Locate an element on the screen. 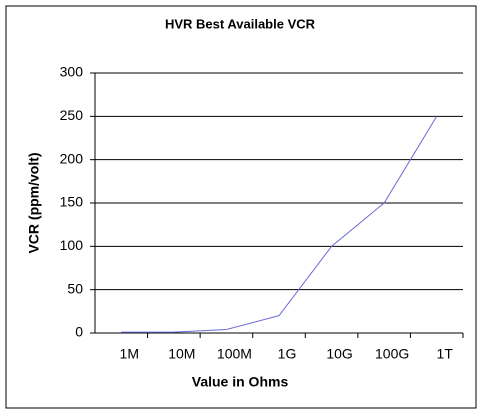 The height and width of the screenshot is (419, 484). y-tick-label: 100 is located at coordinates (72, 245).